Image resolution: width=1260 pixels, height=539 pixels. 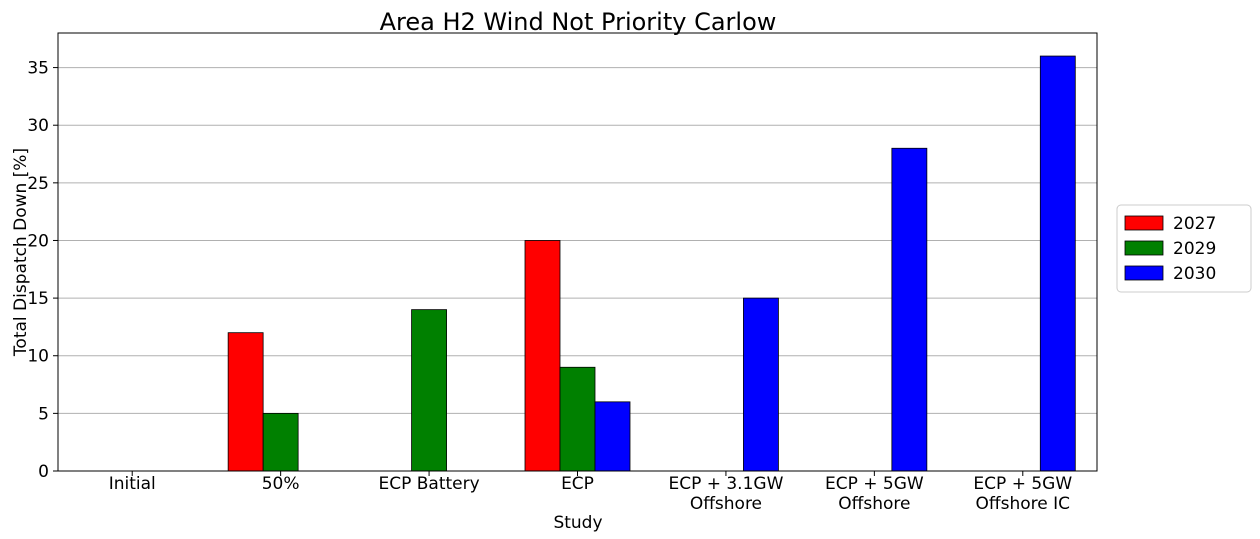 What do you see at coordinates (1144, 248) in the screenshot?
I see `legend-swatch-2029` at bounding box center [1144, 248].